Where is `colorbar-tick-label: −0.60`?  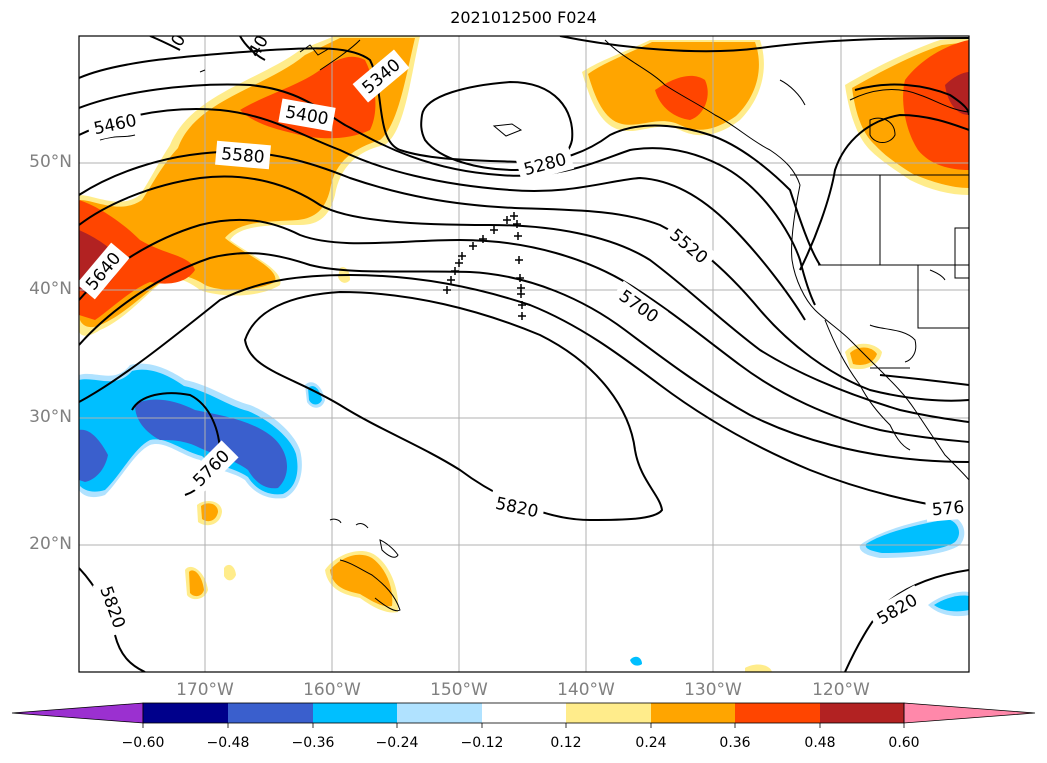
colorbar-tick-label: −0.60 is located at coordinates (143, 743).